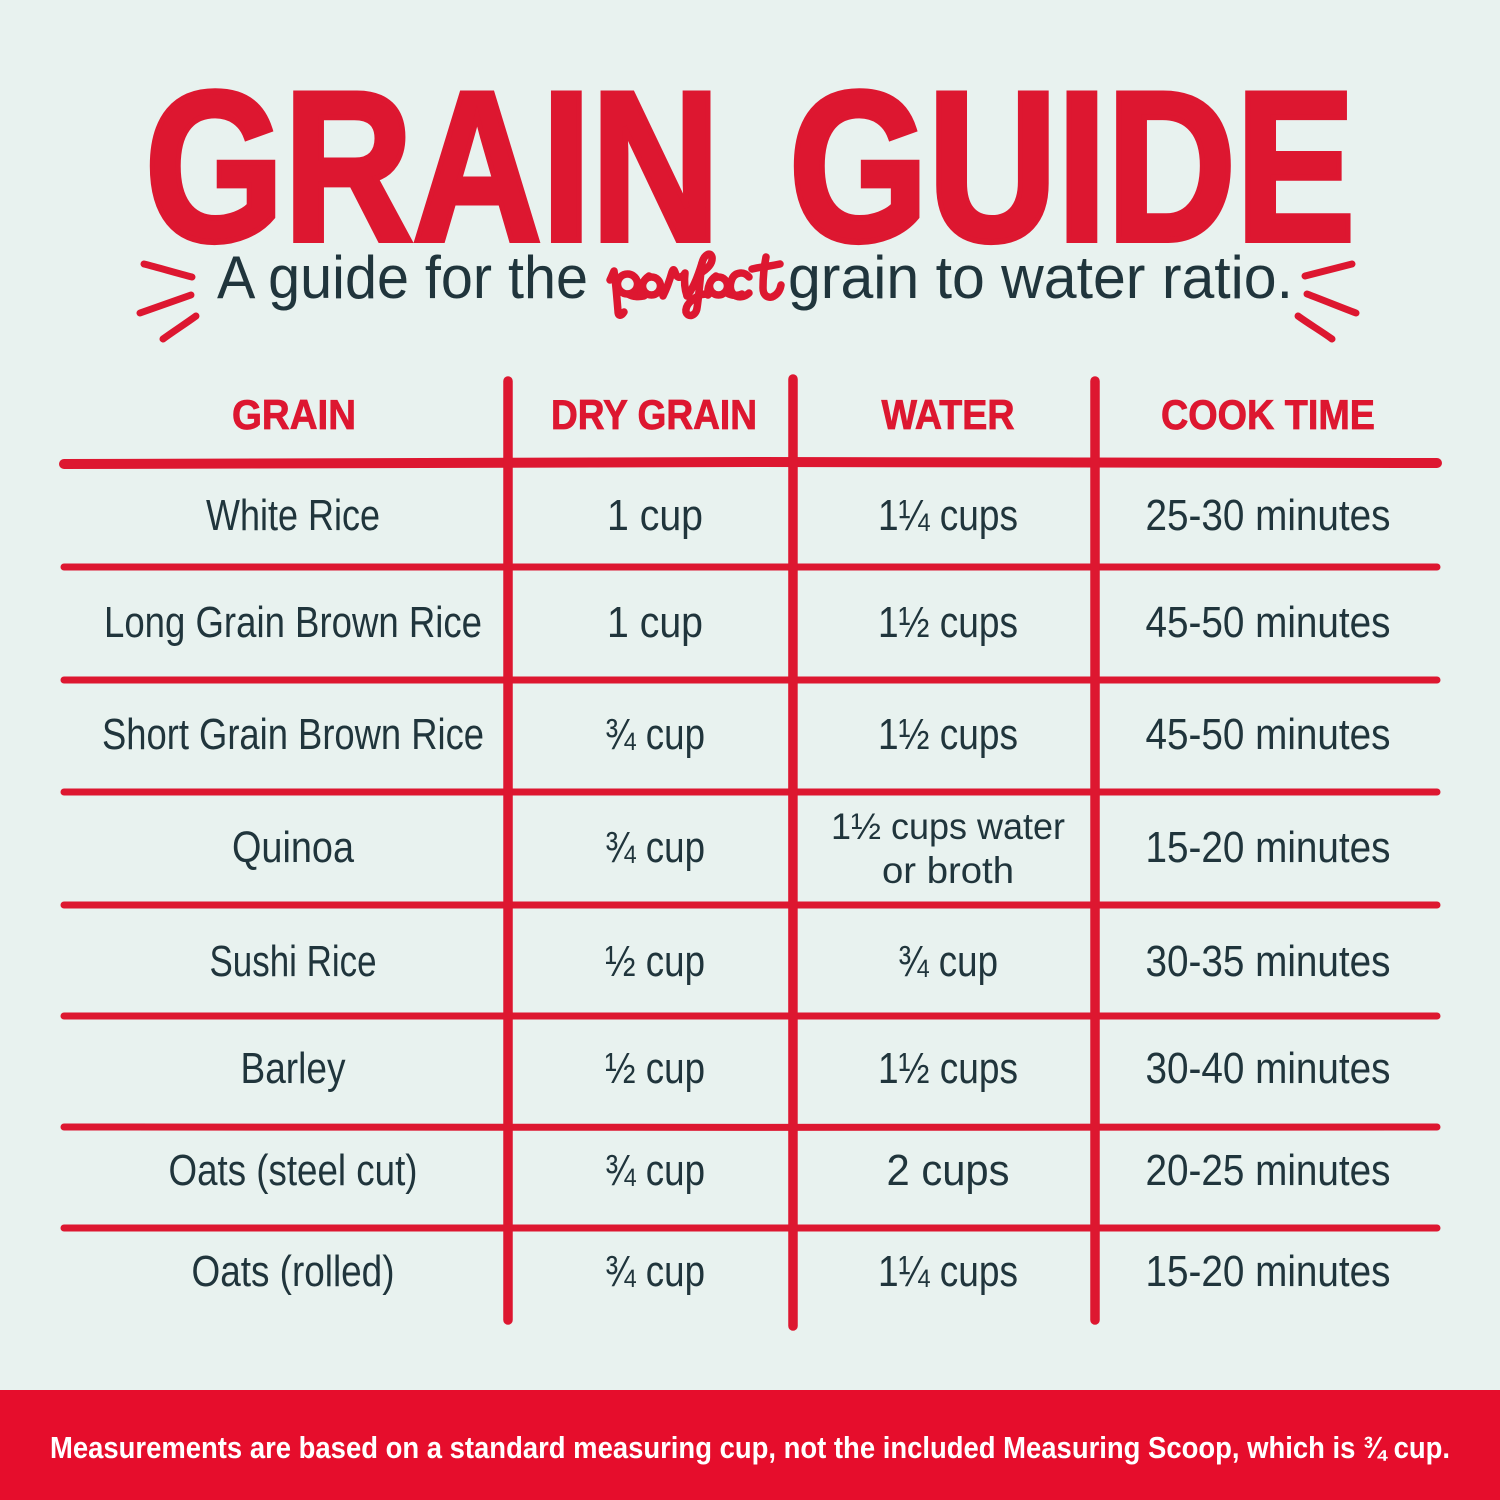  Describe the element at coordinates (293, 1170) in the screenshot. I see `svg-text: Oats (steel cut)` at that location.